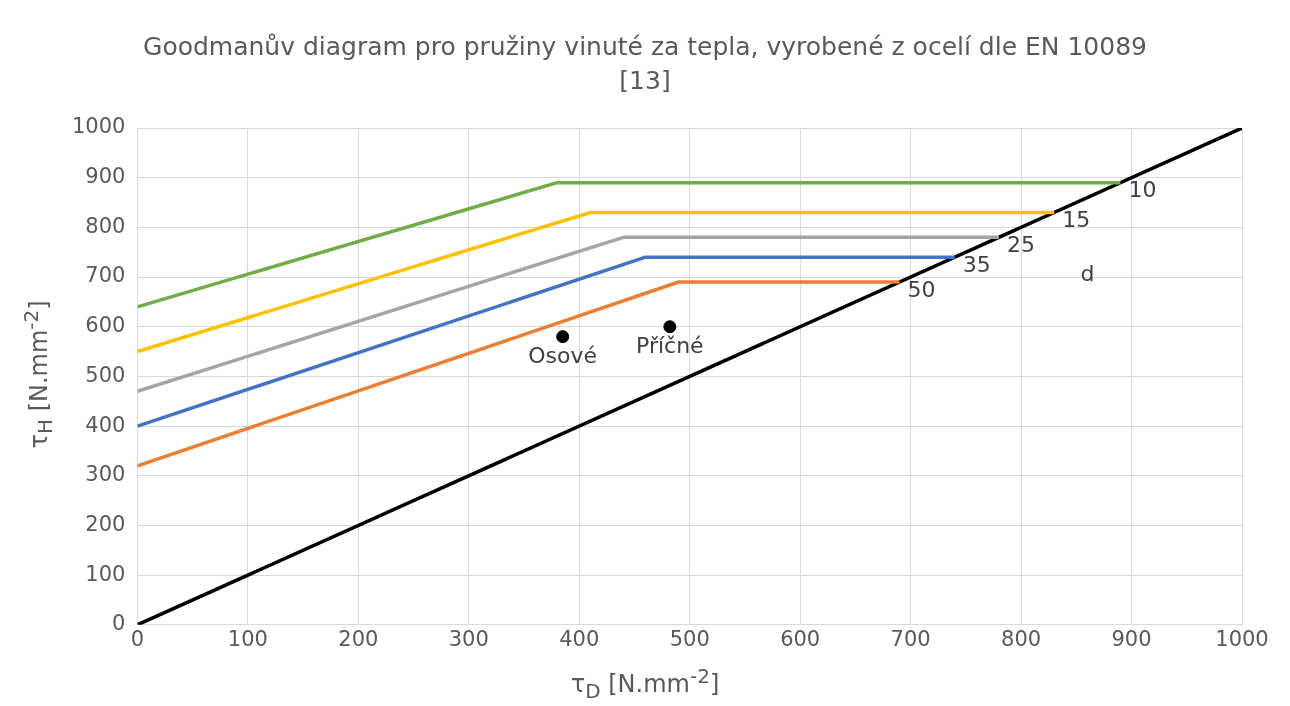 The height and width of the screenshot is (706, 1290). What do you see at coordinates (105, 225) in the screenshot?
I see `y-tick-label: 800` at bounding box center [105, 225].